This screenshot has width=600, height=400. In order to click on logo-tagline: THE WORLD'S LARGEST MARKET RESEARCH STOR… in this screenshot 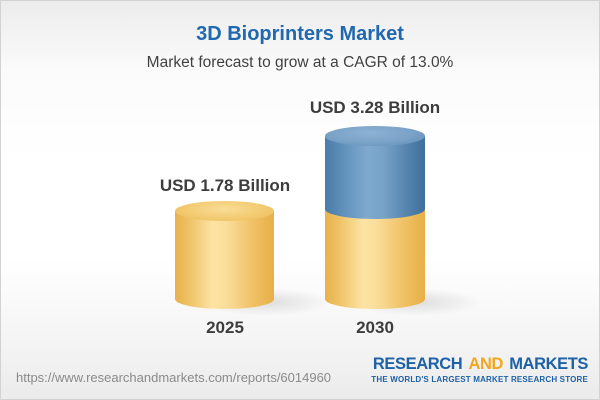, I will do `click(479, 379)`.